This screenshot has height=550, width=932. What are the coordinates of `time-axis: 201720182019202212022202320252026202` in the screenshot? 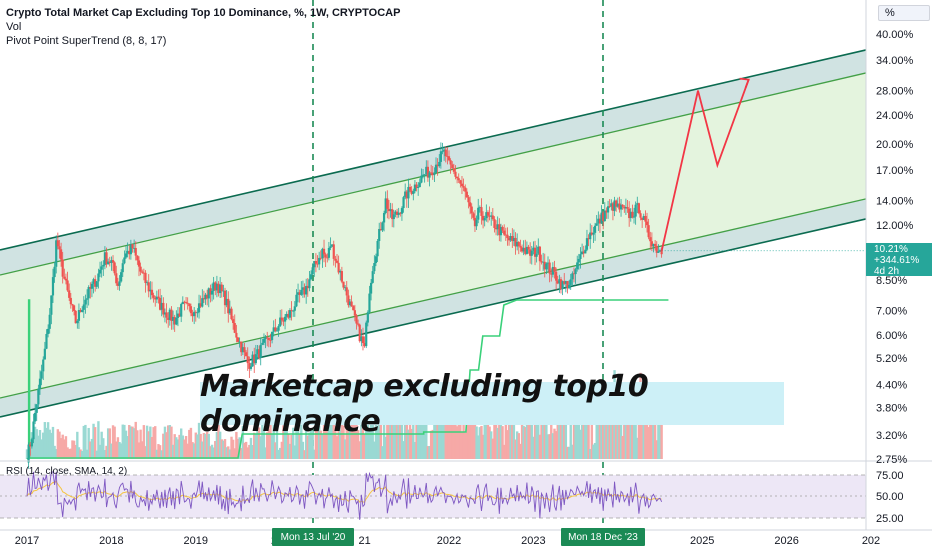 It's located at (466, 538).